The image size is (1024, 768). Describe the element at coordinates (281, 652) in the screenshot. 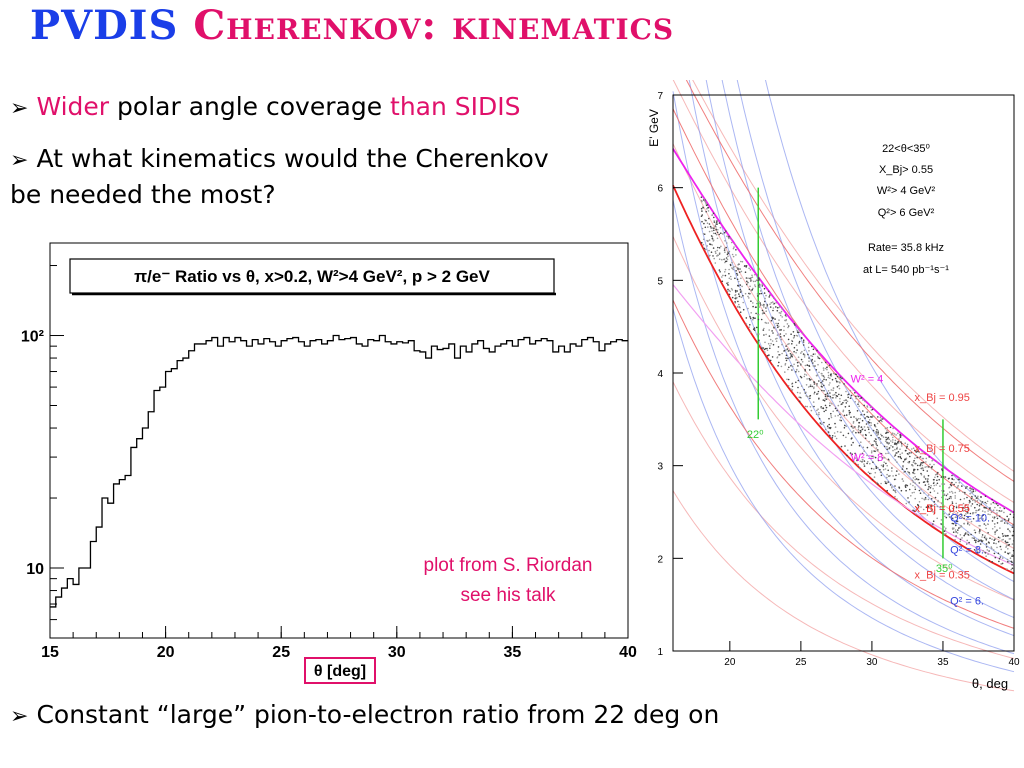

I see `x-tick-label: 25` at that location.